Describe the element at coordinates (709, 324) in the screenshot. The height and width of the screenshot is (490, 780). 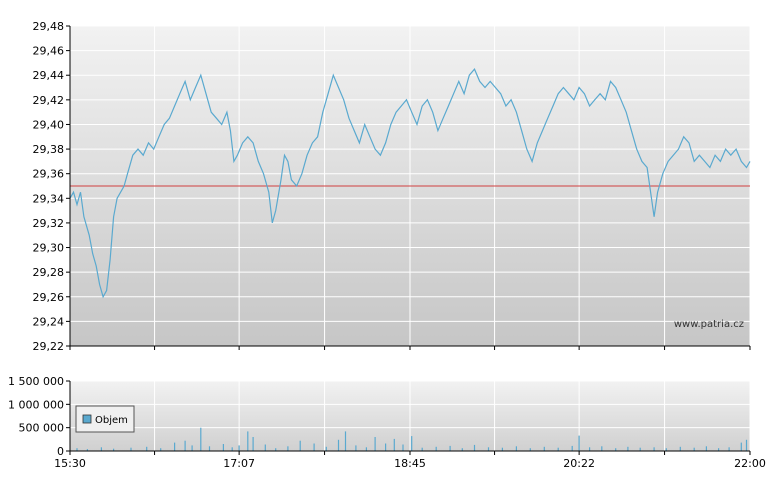
I see `watermark: www.patria.cz` at that location.